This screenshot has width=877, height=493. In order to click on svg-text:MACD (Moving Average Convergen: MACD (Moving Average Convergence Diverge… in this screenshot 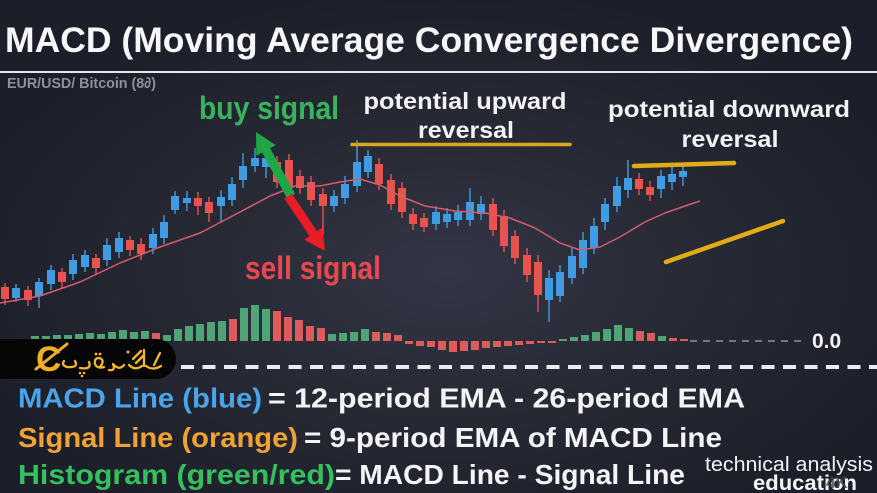, I will do `click(429, 40)`.